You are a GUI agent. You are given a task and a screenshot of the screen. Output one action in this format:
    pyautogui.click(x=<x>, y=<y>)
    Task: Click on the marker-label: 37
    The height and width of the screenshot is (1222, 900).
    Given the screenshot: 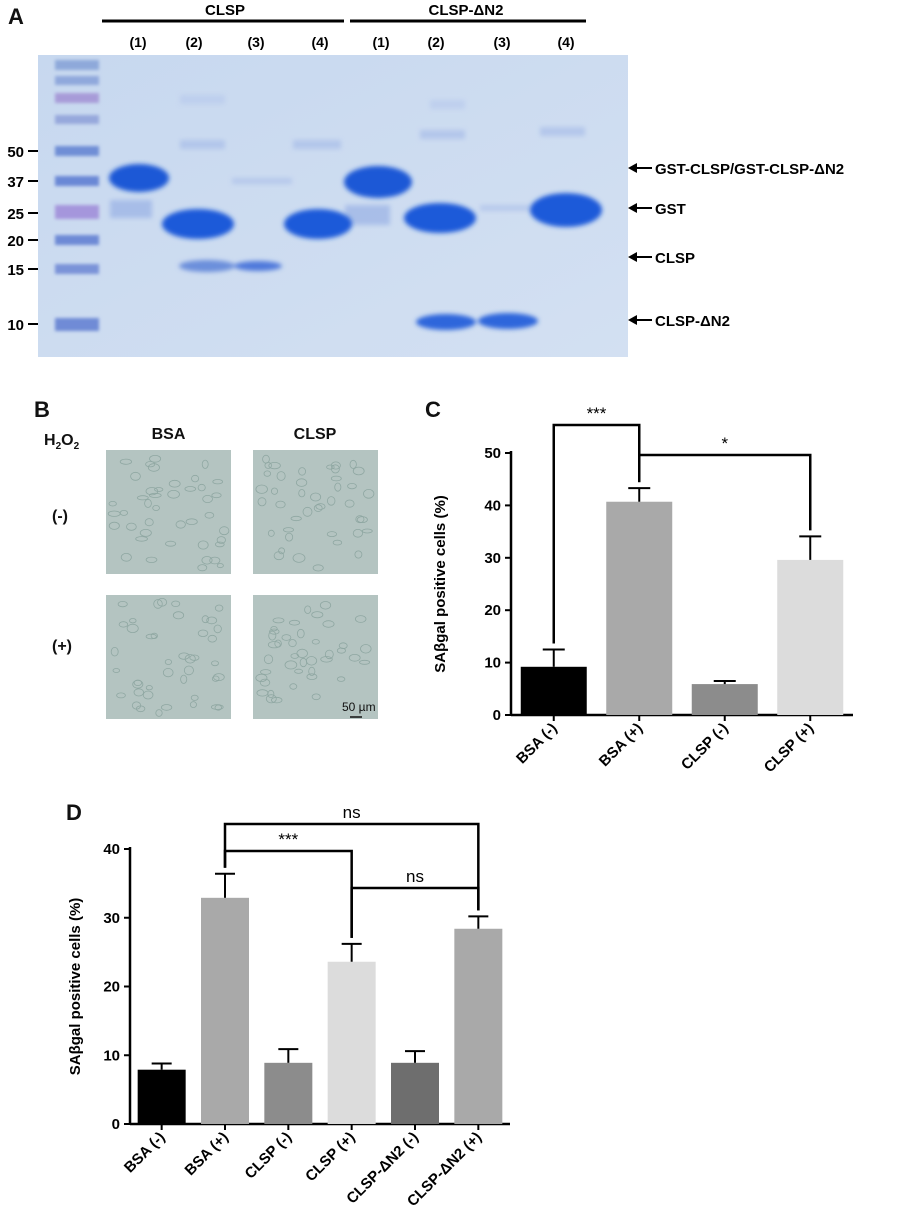 What is the action you would take?
    pyautogui.click(x=15, y=182)
    